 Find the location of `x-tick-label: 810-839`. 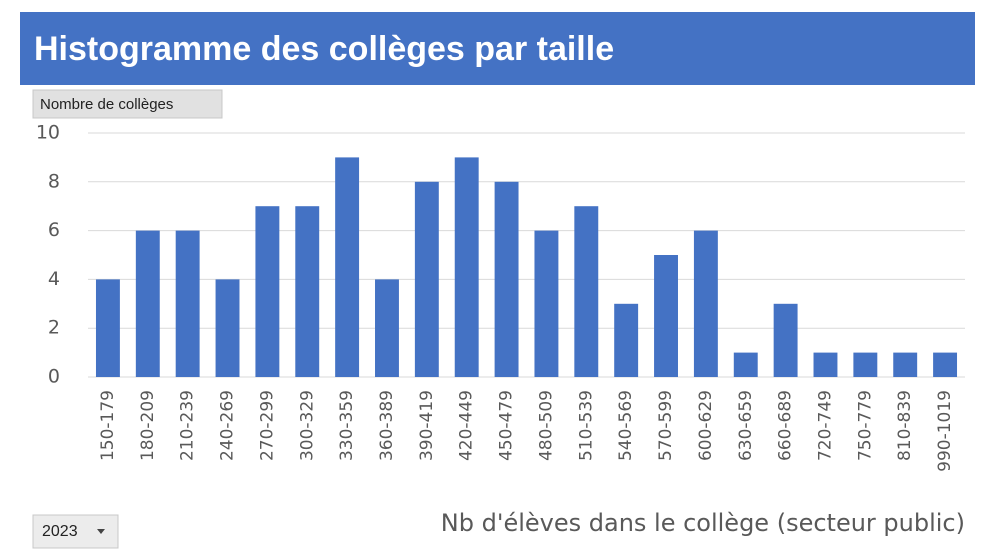

x-tick-label: 810-839 is located at coordinates (905, 425).